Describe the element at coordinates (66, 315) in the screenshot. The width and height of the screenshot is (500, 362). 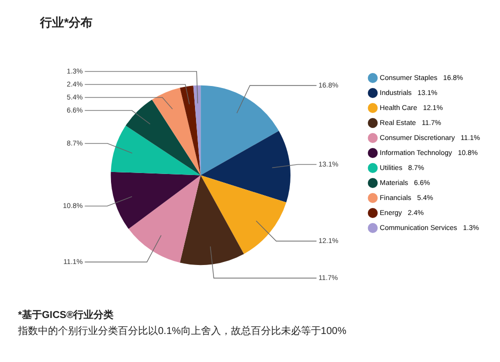
I see `text: *基于GICS®行业分类` at that location.